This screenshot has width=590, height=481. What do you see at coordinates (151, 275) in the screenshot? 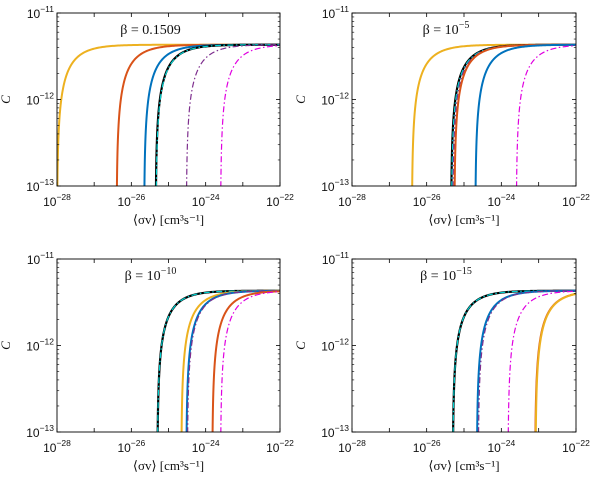
I see `panel-title: β = 10−10` at bounding box center [151, 275].